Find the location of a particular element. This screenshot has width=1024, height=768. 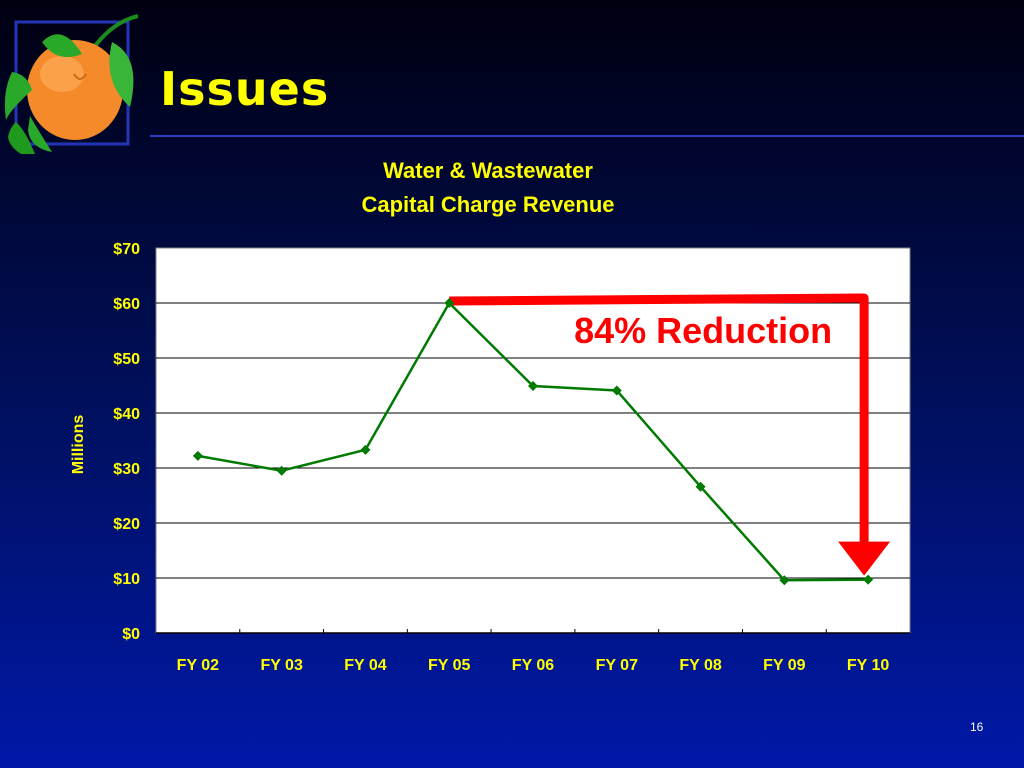

page-number: 16 is located at coordinates (977, 727).